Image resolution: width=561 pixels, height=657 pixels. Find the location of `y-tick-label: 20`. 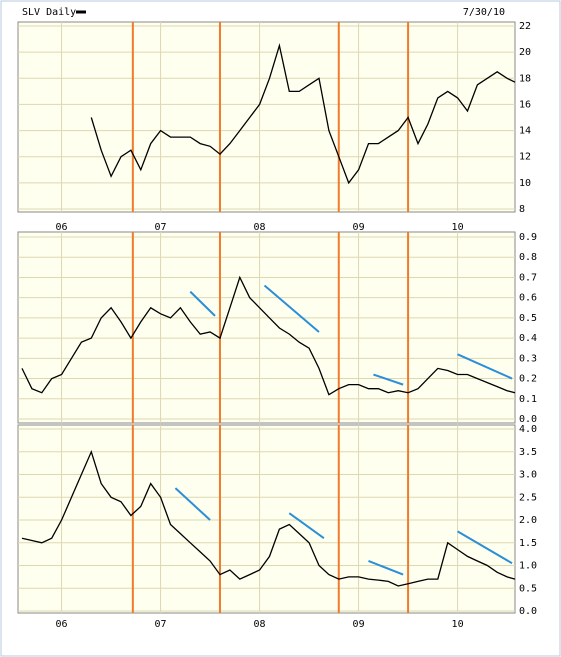

y-tick-label: 20 is located at coordinates (525, 52).